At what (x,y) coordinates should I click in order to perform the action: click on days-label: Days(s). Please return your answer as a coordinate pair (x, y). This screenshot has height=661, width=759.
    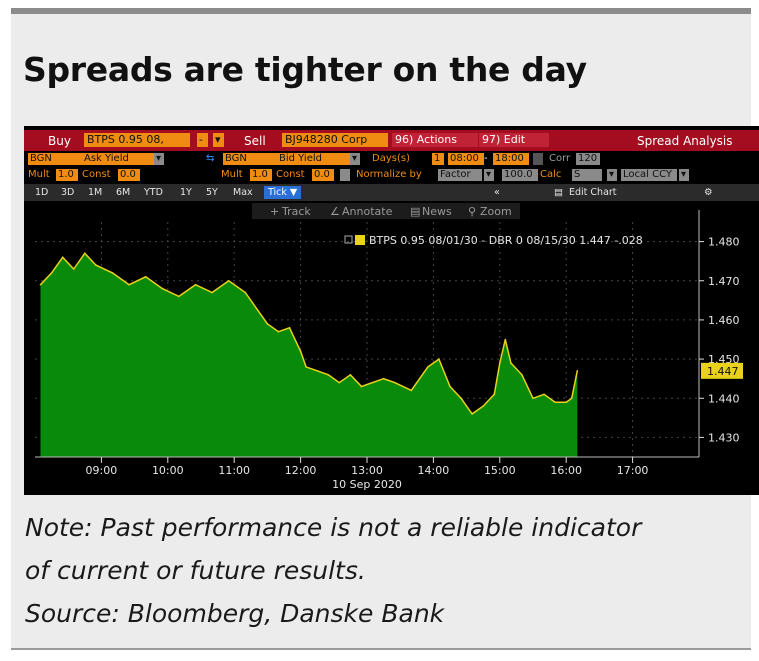
    Looking at the image, I should click on (391, 158).